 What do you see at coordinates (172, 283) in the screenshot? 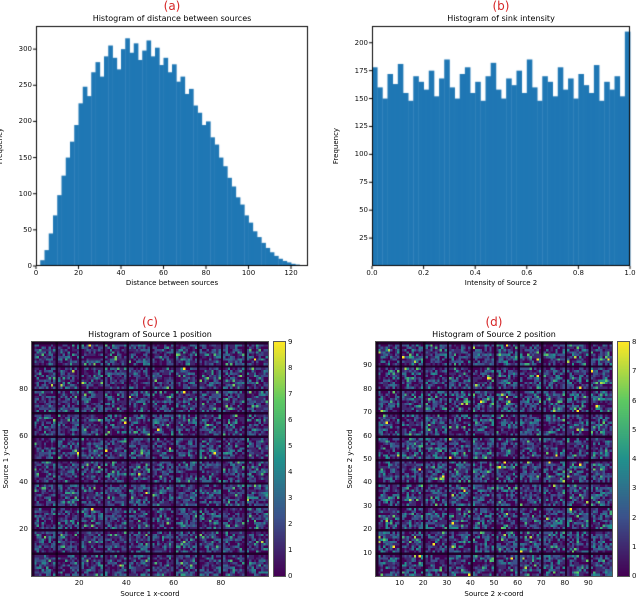
I see `x-axis-label-a: Distance between sources` at bounding box center [172, 283].